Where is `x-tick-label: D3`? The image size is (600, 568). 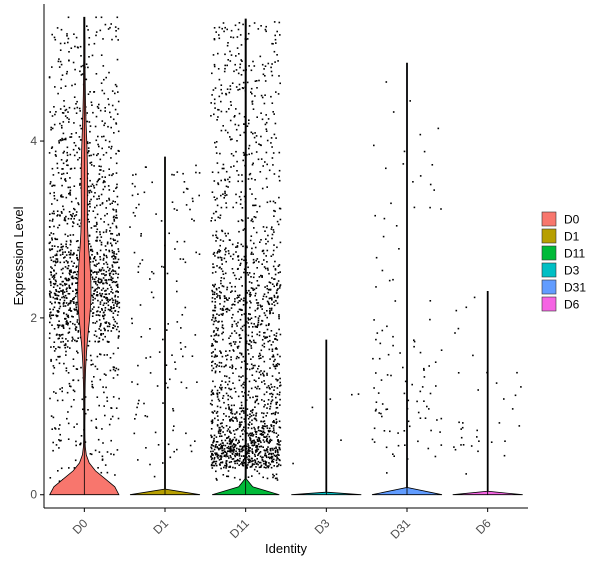
x-tick-label: D3 is located at coordinates (322, 526).